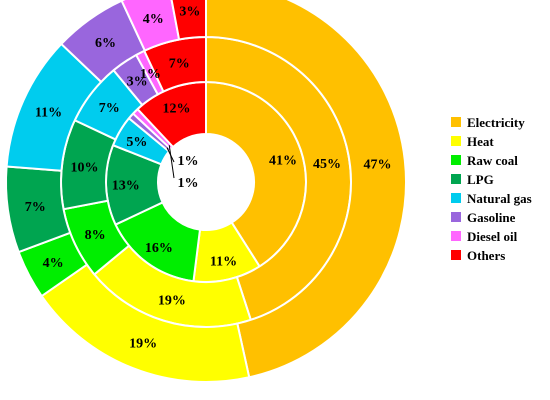  I want to click on outer-ring-label-electricity: 47%, so click(377, 164).